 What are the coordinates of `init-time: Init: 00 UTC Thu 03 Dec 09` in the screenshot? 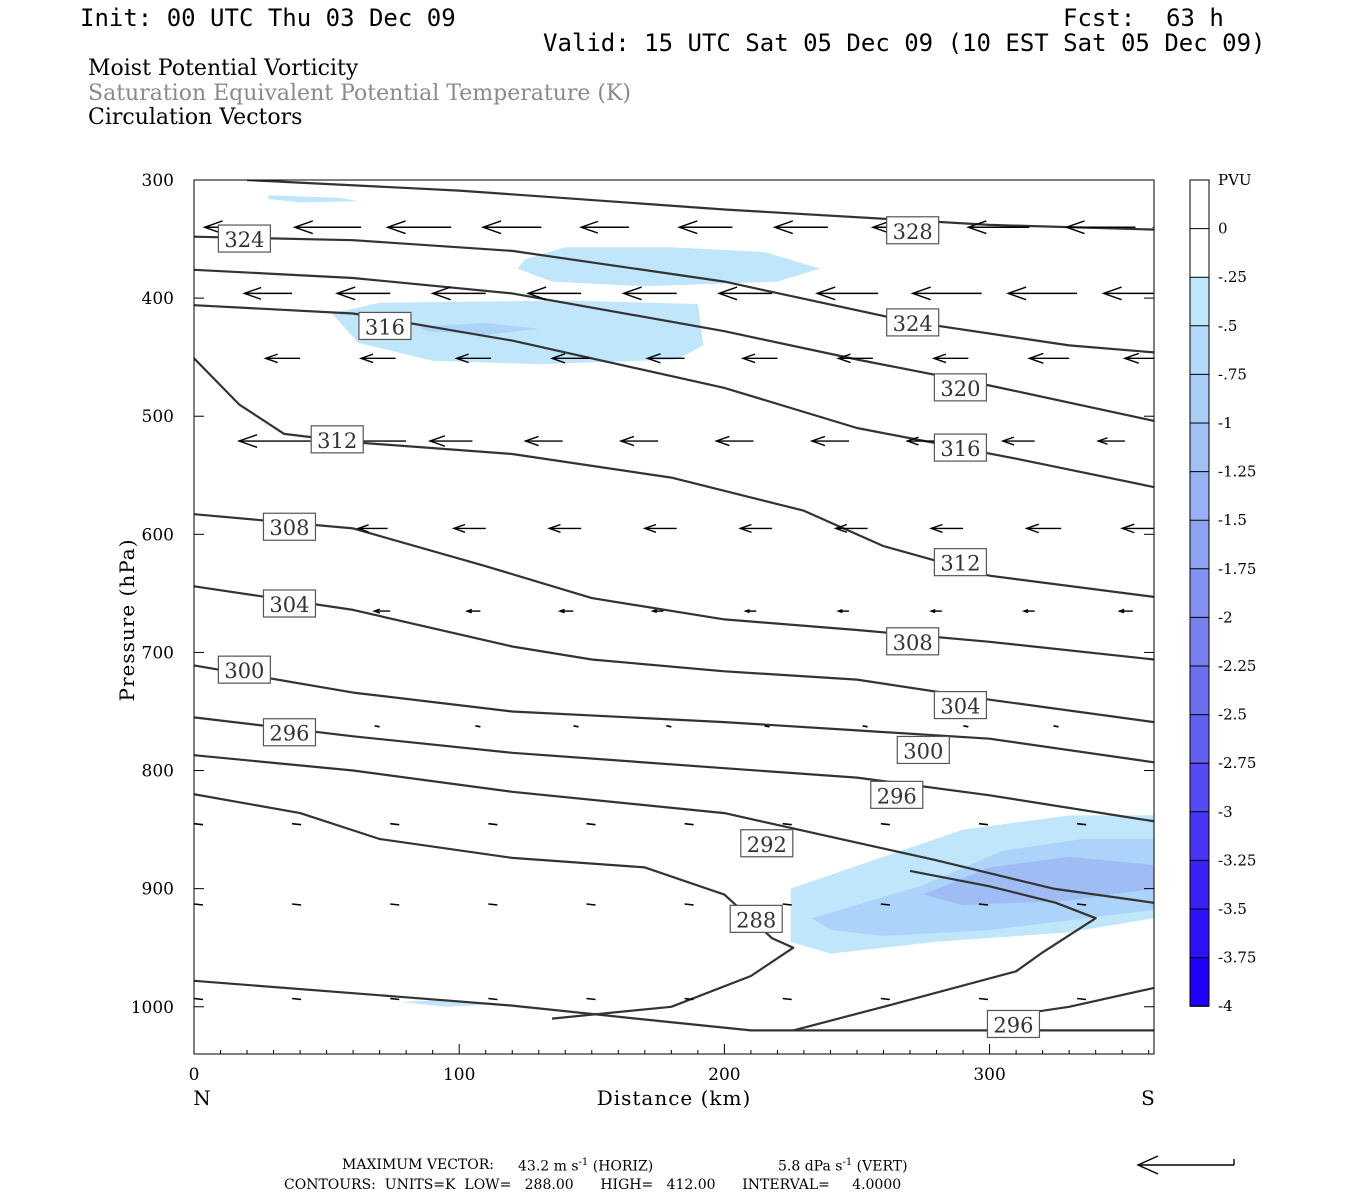 It's located at (268, 18).